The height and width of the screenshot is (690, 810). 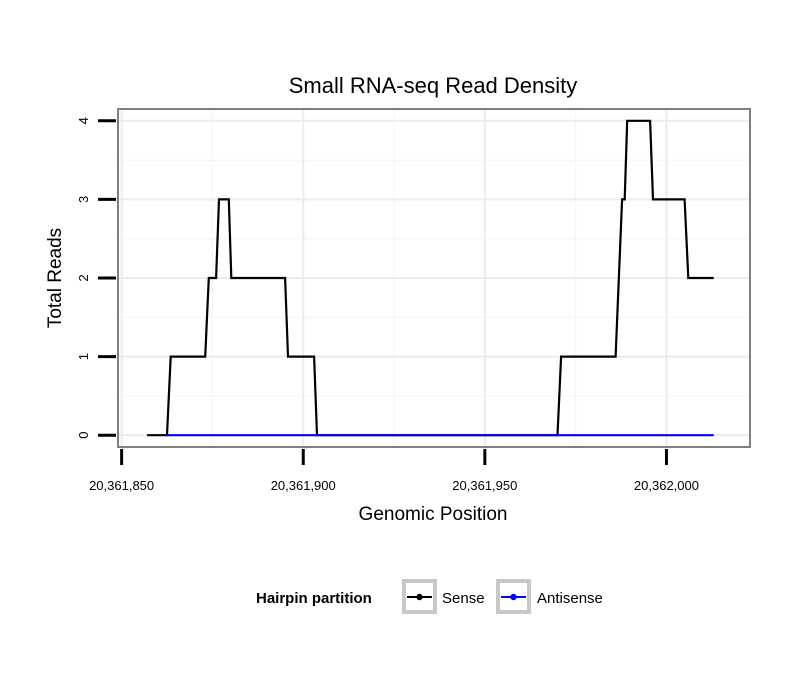 I want to click on legend-label-sense: Sense, so click(x=463, y=598).